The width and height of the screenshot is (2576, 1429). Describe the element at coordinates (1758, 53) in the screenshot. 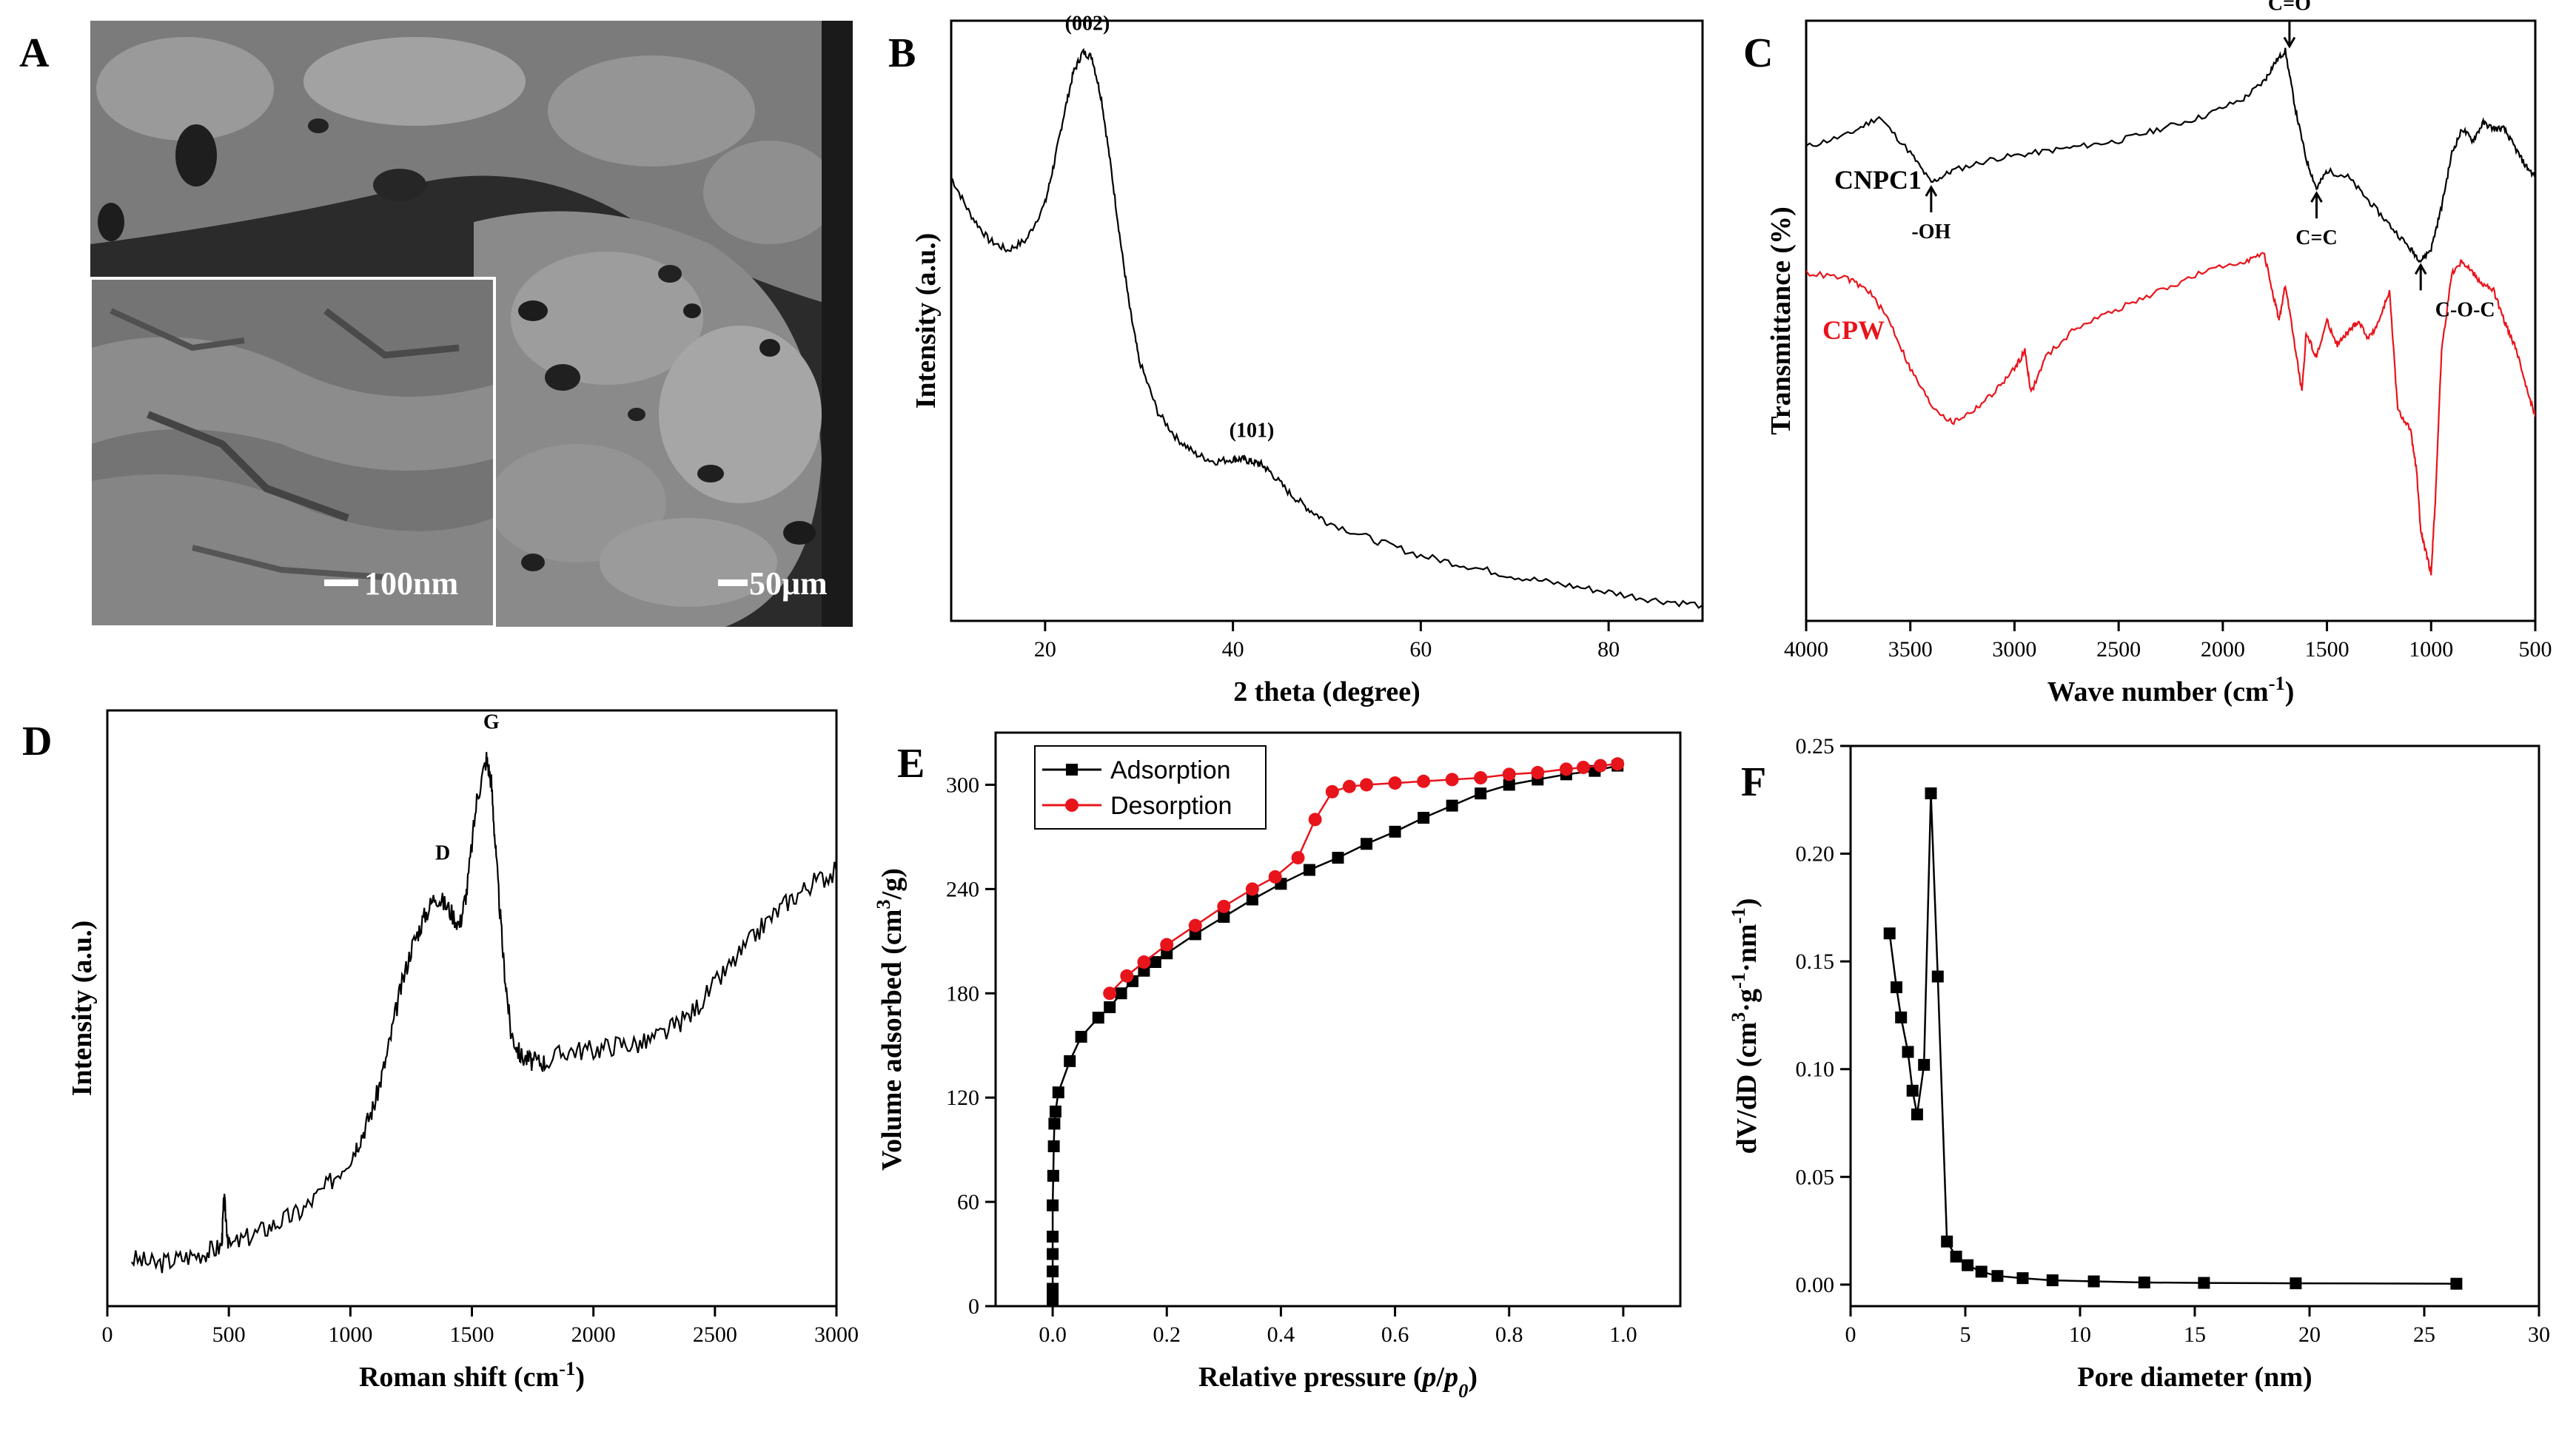

I see `panel-letter-c: C` at that location.